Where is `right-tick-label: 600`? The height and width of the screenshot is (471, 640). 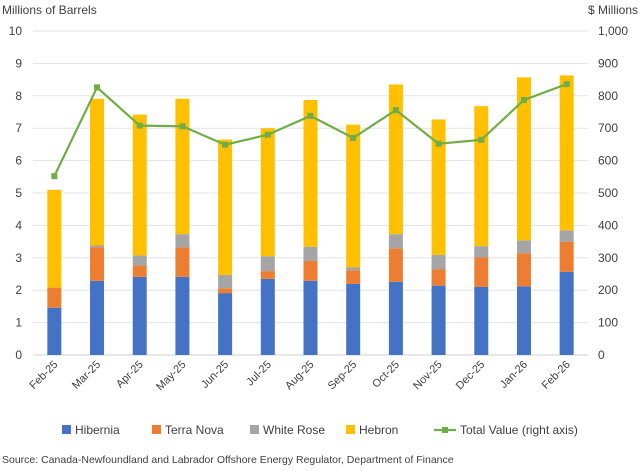
right-tick-label: 600 is located at coordinates (608, 161).